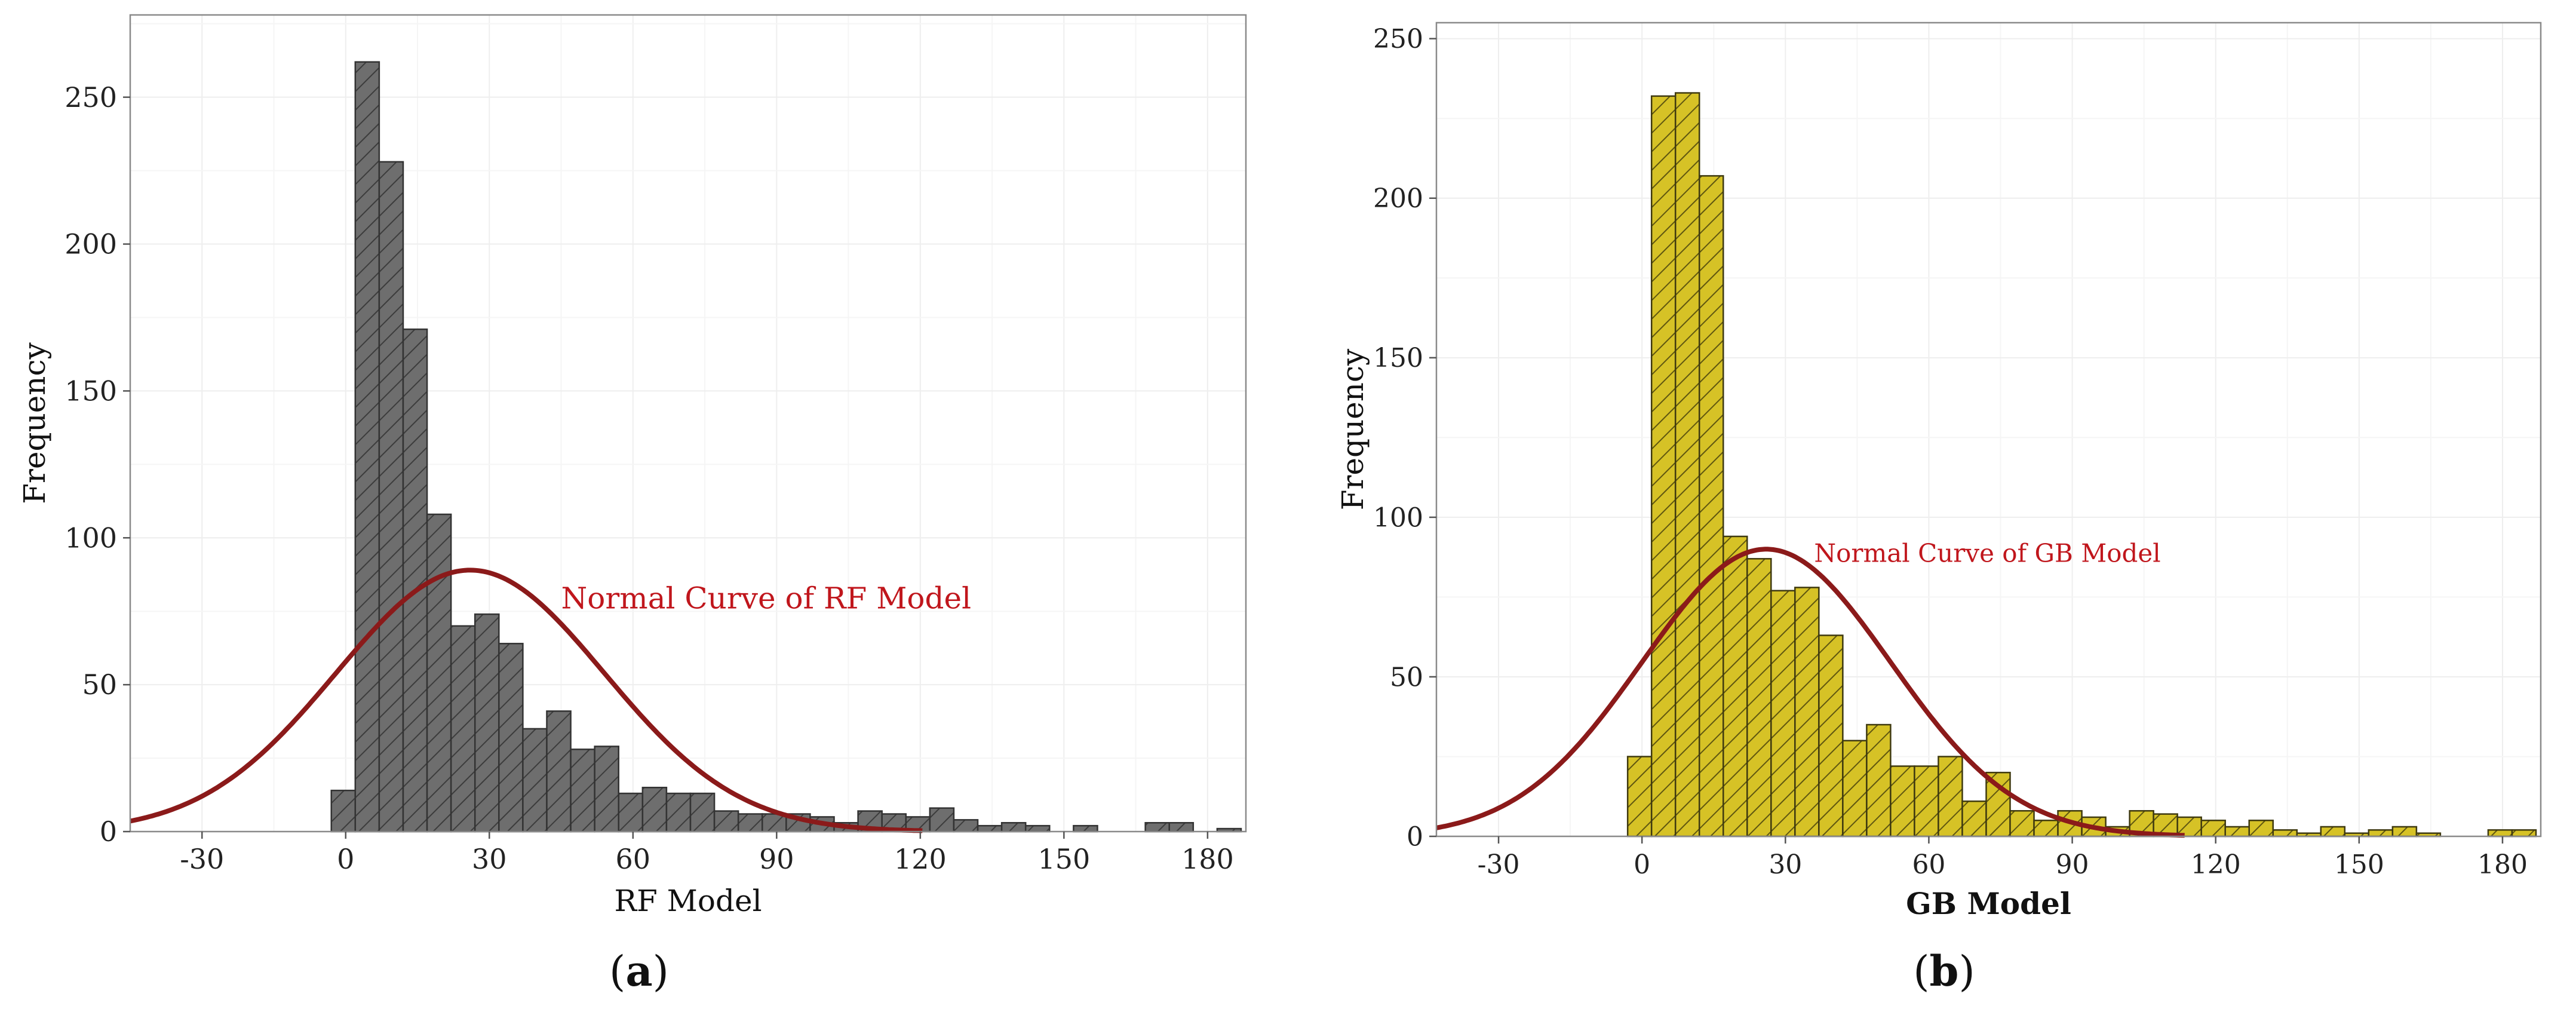  Describe the element at coordinates (1207, 859) in the screenshot. I see `panel-a-x-tick-label-7: 180` at that location.